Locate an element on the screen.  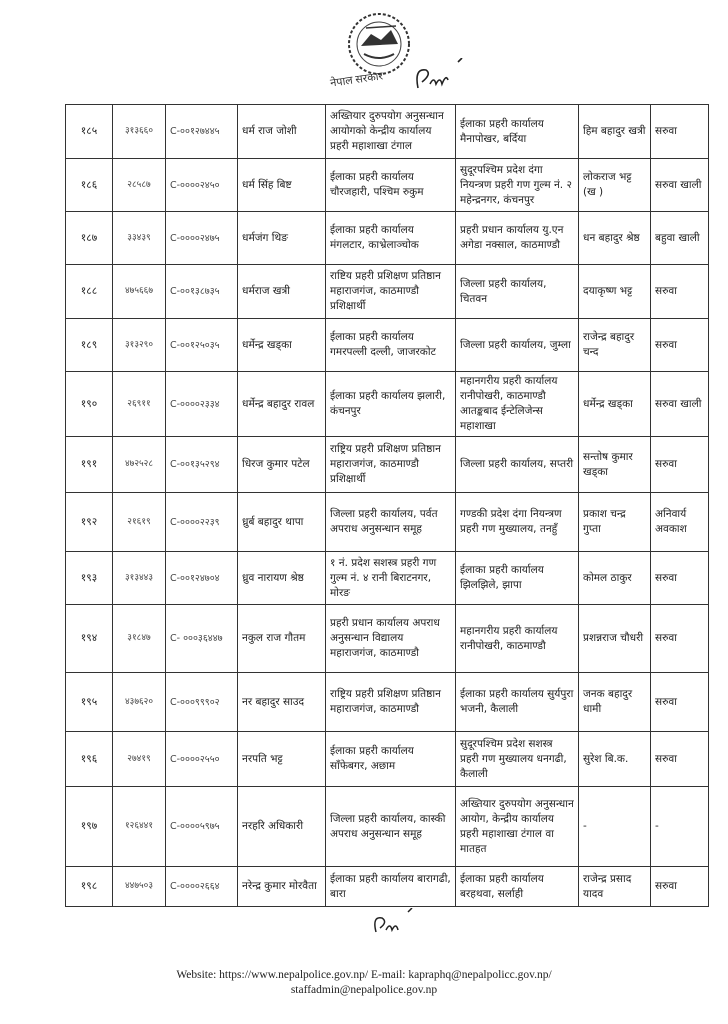
serial-number: १८७ is located at coordinates (89, 238).